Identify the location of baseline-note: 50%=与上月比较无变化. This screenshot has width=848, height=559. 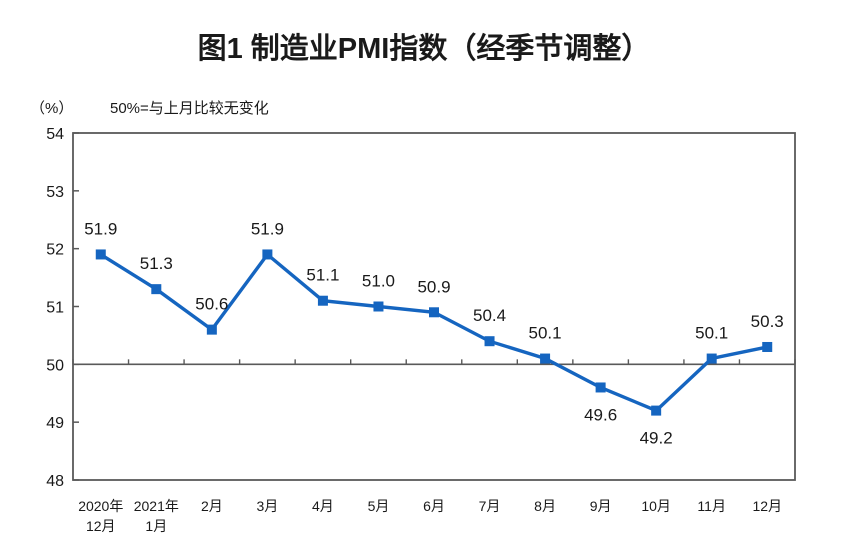
(189, 108).